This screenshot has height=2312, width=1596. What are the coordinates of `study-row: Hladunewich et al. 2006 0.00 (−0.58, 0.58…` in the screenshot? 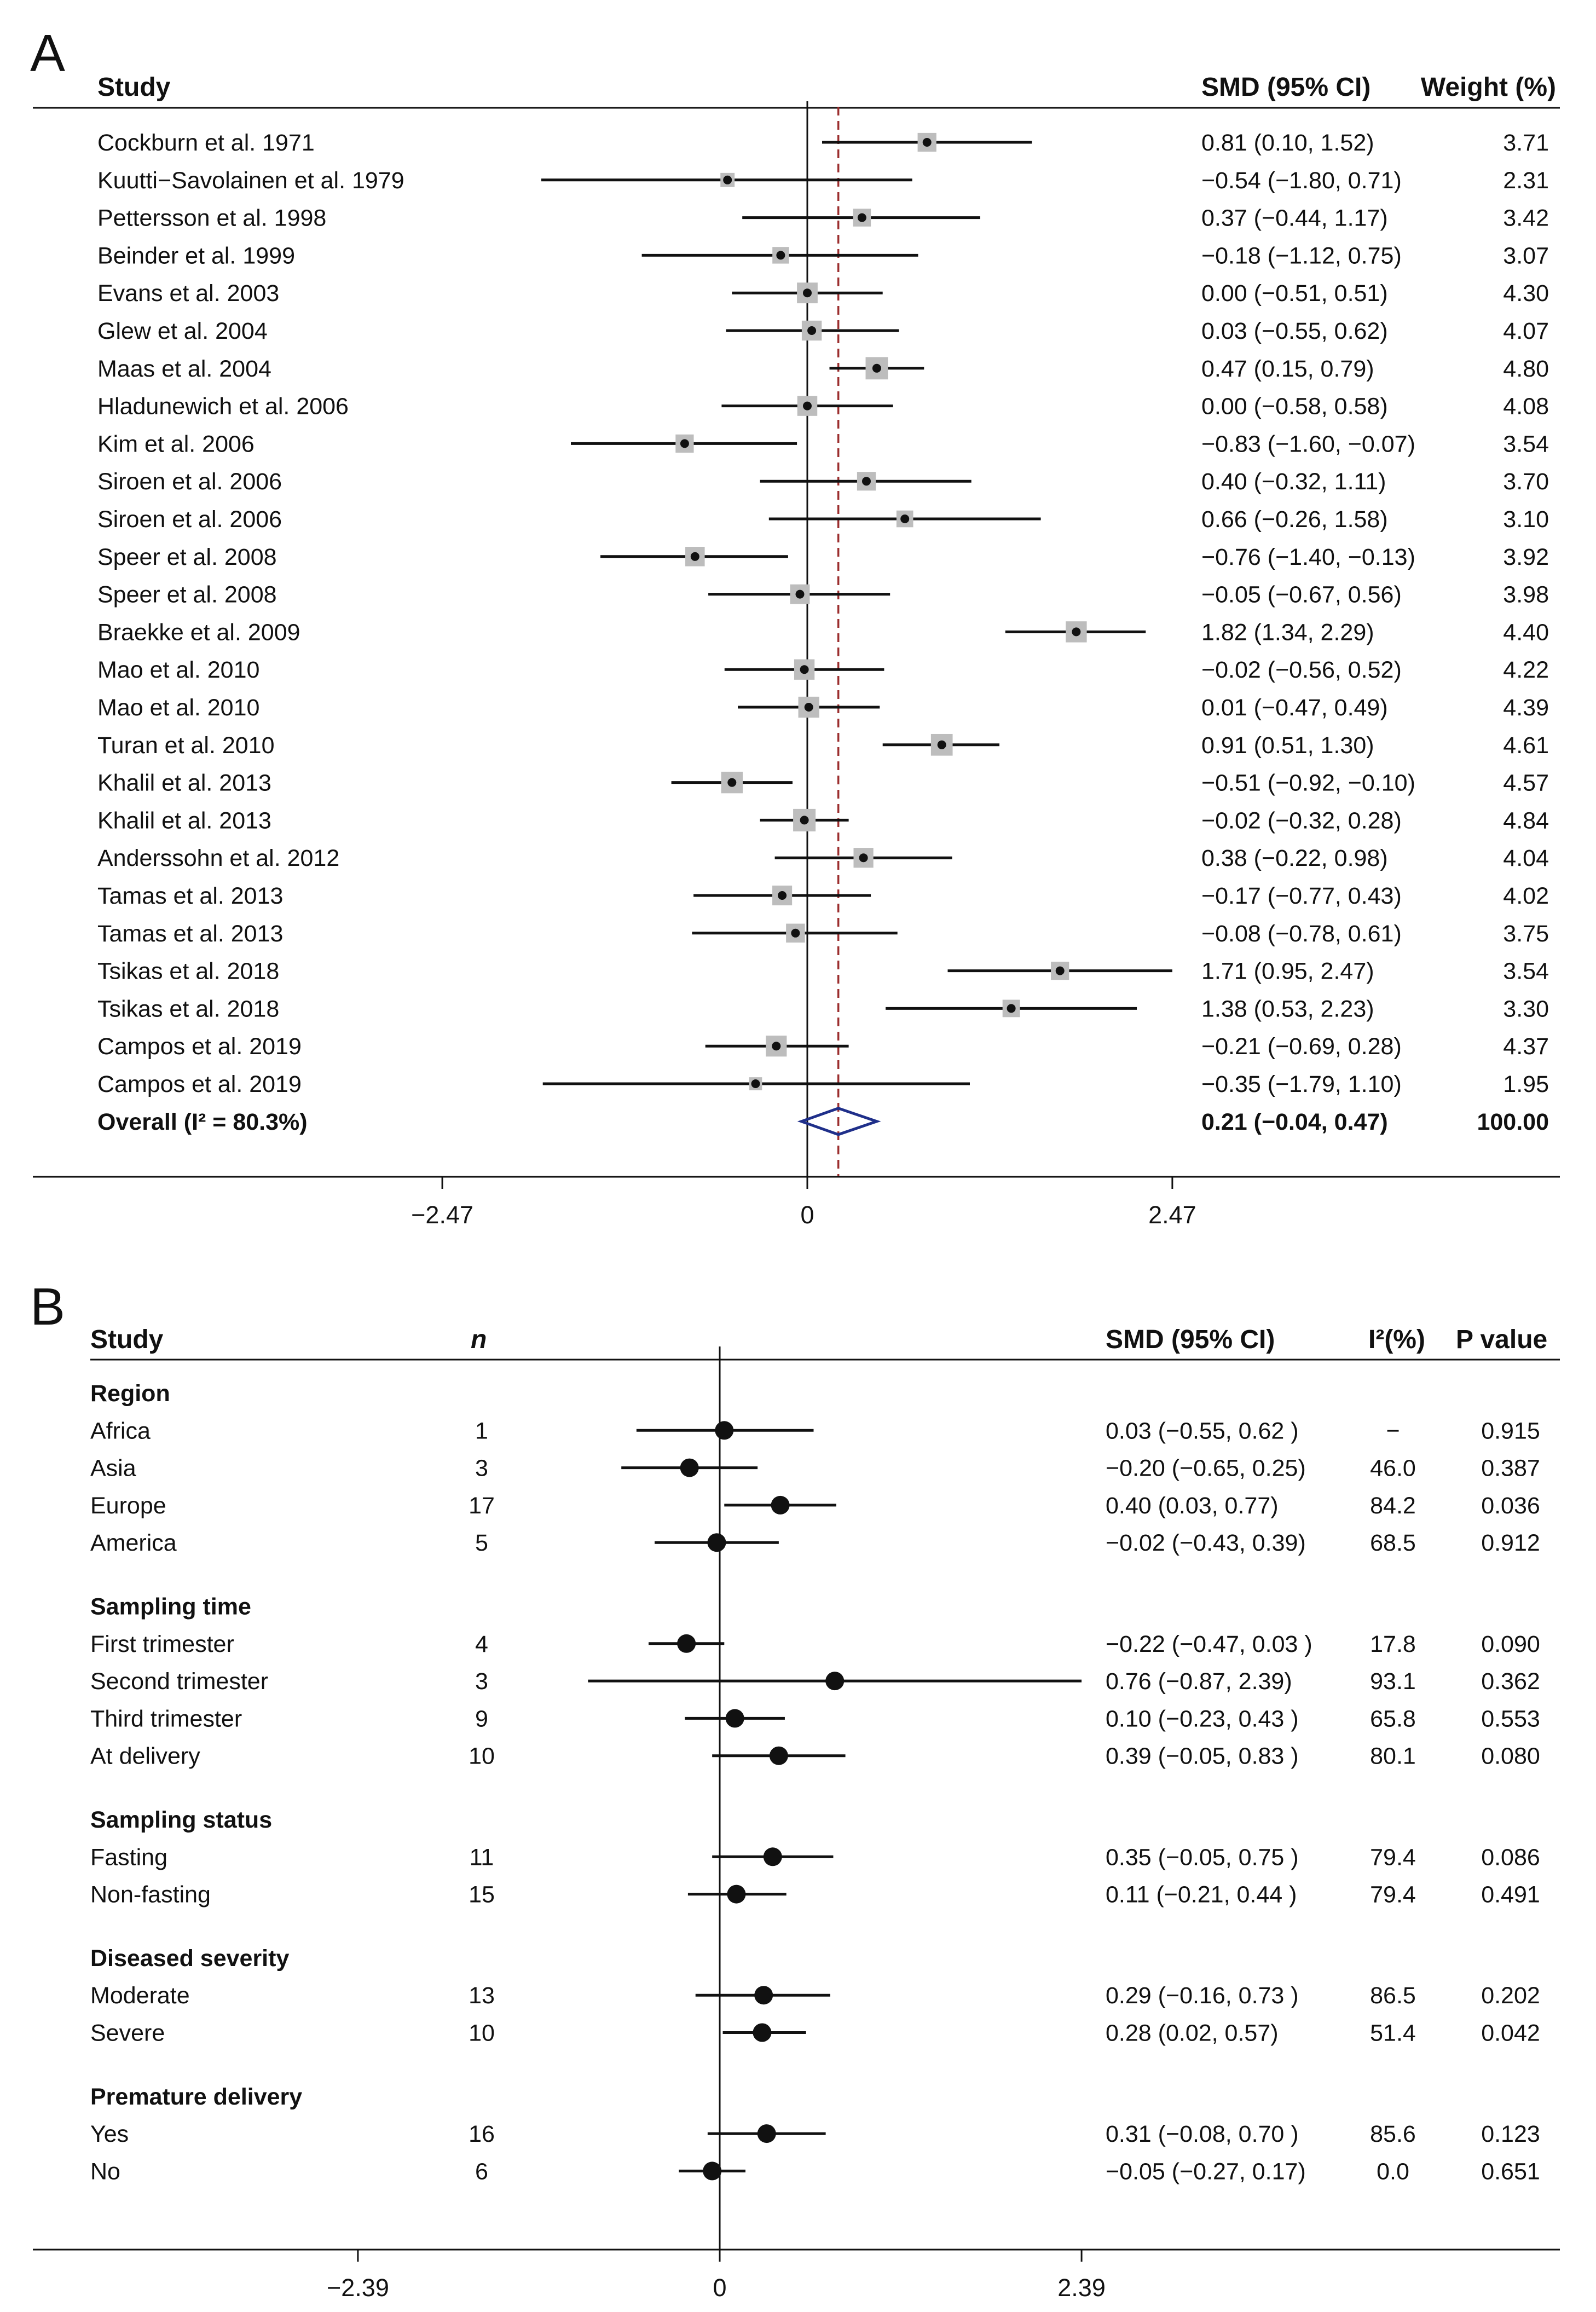 It's located at (823, 407).